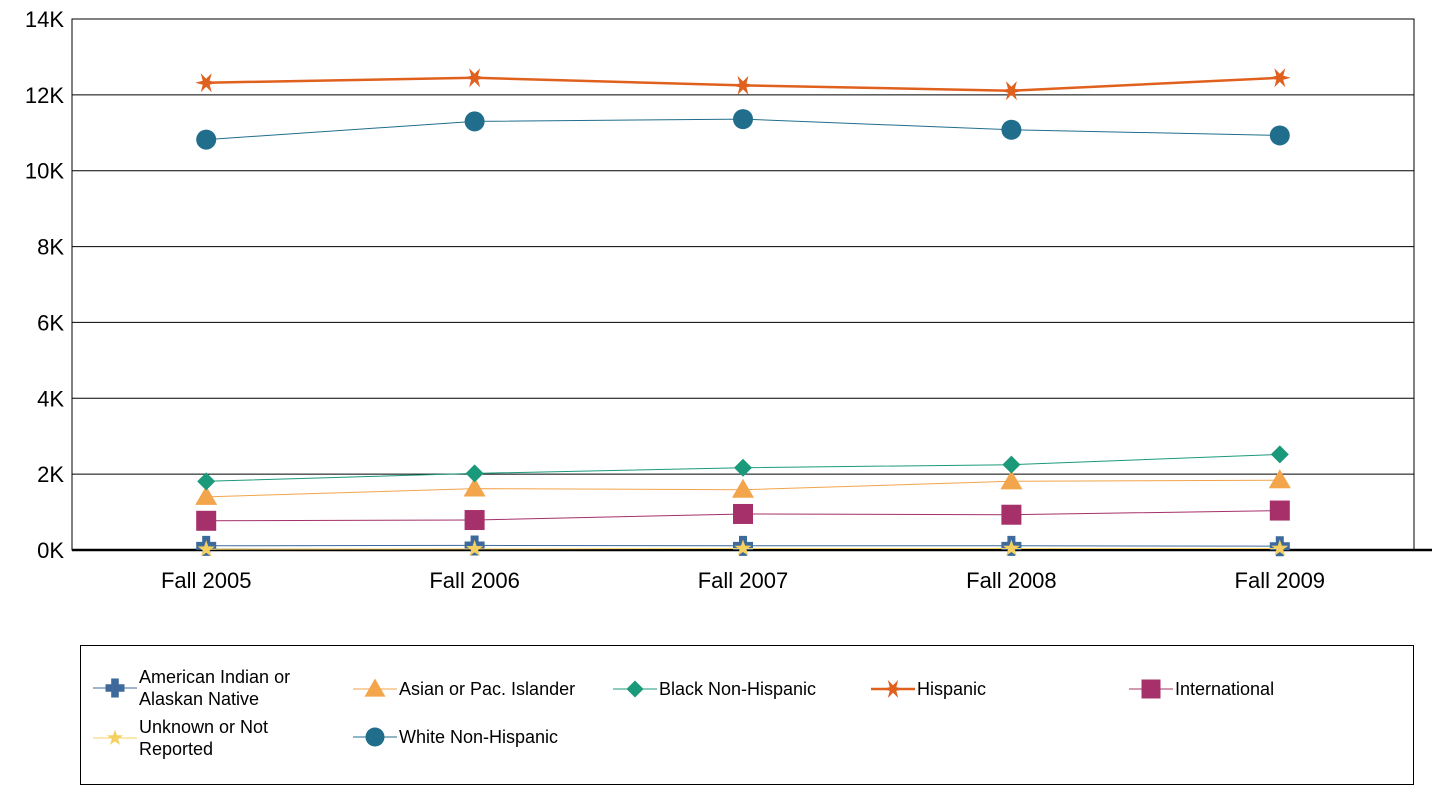 The image size is (1434, 785). I want to click on legend-label-international: International, so click(1225, 689).